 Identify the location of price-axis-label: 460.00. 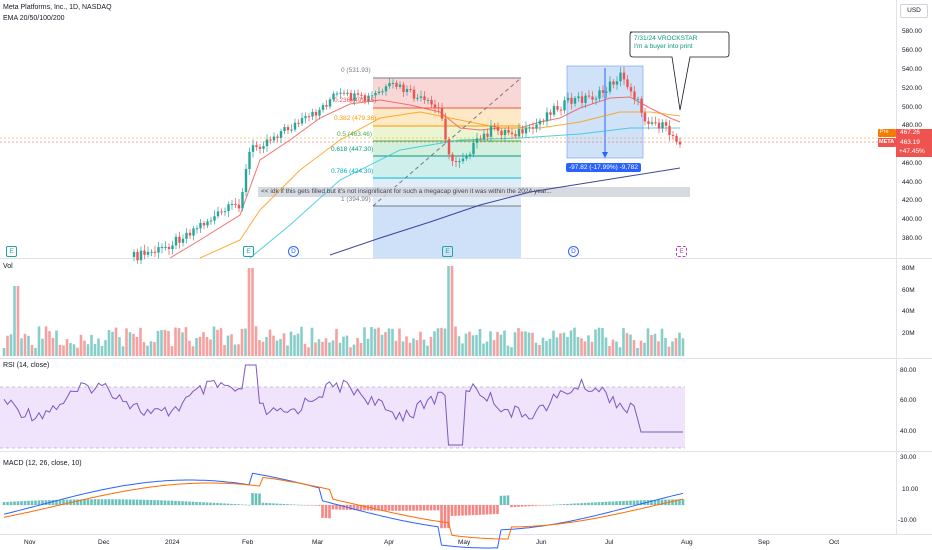
(912, 163).